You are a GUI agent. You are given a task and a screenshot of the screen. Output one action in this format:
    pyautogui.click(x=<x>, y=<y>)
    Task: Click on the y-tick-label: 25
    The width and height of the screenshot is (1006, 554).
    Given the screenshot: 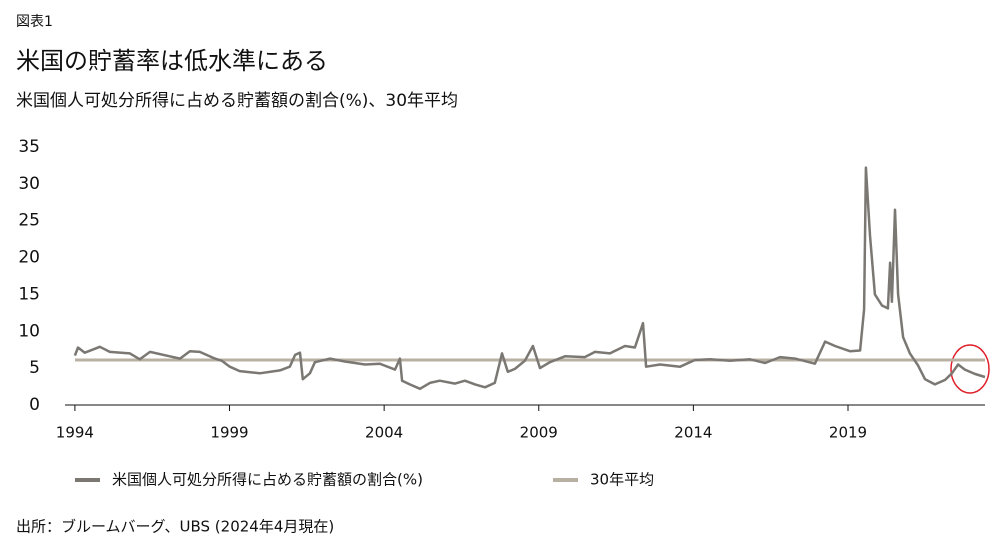 What is the action you would take?
    pyautogui.click(x=29, y=221)
    